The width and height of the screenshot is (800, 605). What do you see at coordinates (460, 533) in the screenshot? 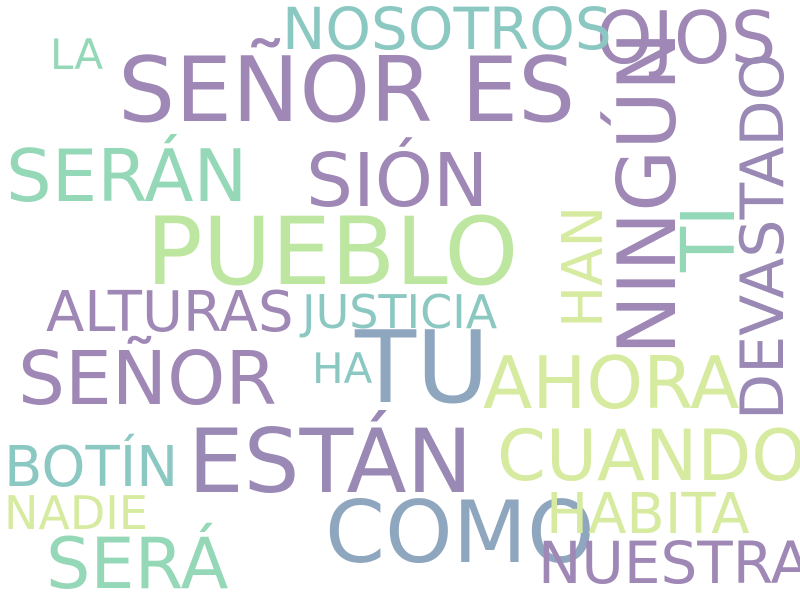
I see `word-como: COMO` at bounding box center [460, 533].